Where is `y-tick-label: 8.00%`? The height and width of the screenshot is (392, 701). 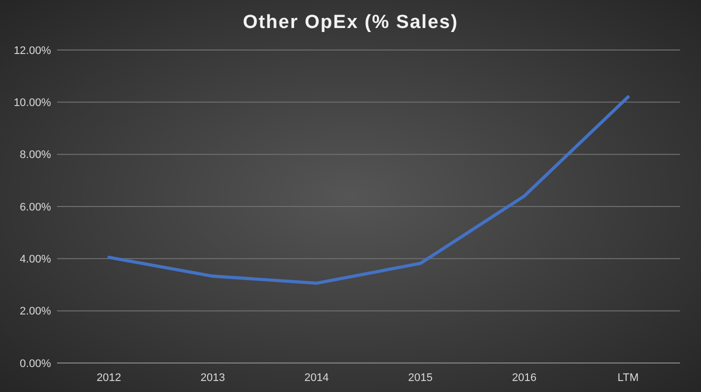 y-tick-label: 8.00% is located at coordinates (36, 155).